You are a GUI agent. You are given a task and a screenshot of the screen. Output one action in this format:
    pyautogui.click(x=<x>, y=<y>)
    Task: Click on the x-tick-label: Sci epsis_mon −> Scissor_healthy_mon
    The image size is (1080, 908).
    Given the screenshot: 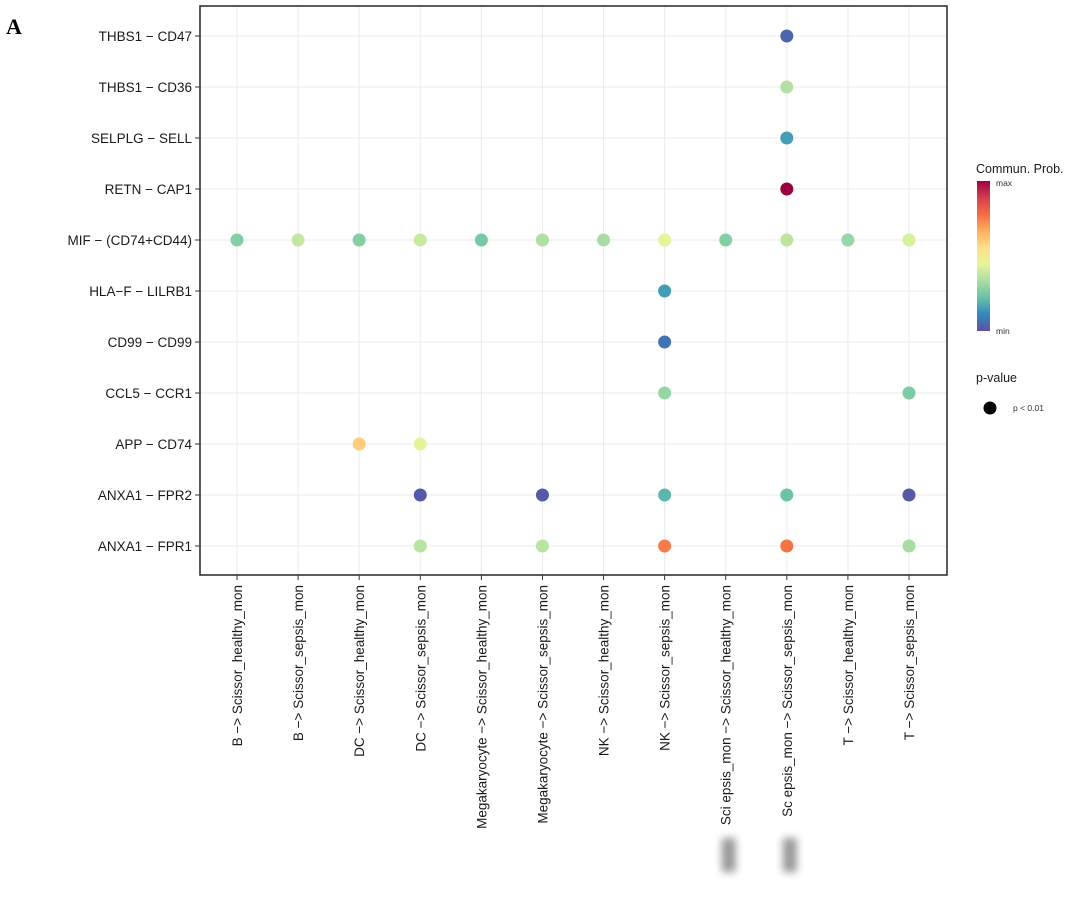 What is the action you would take?
    pyautogui.click(x=726, y=705)
    